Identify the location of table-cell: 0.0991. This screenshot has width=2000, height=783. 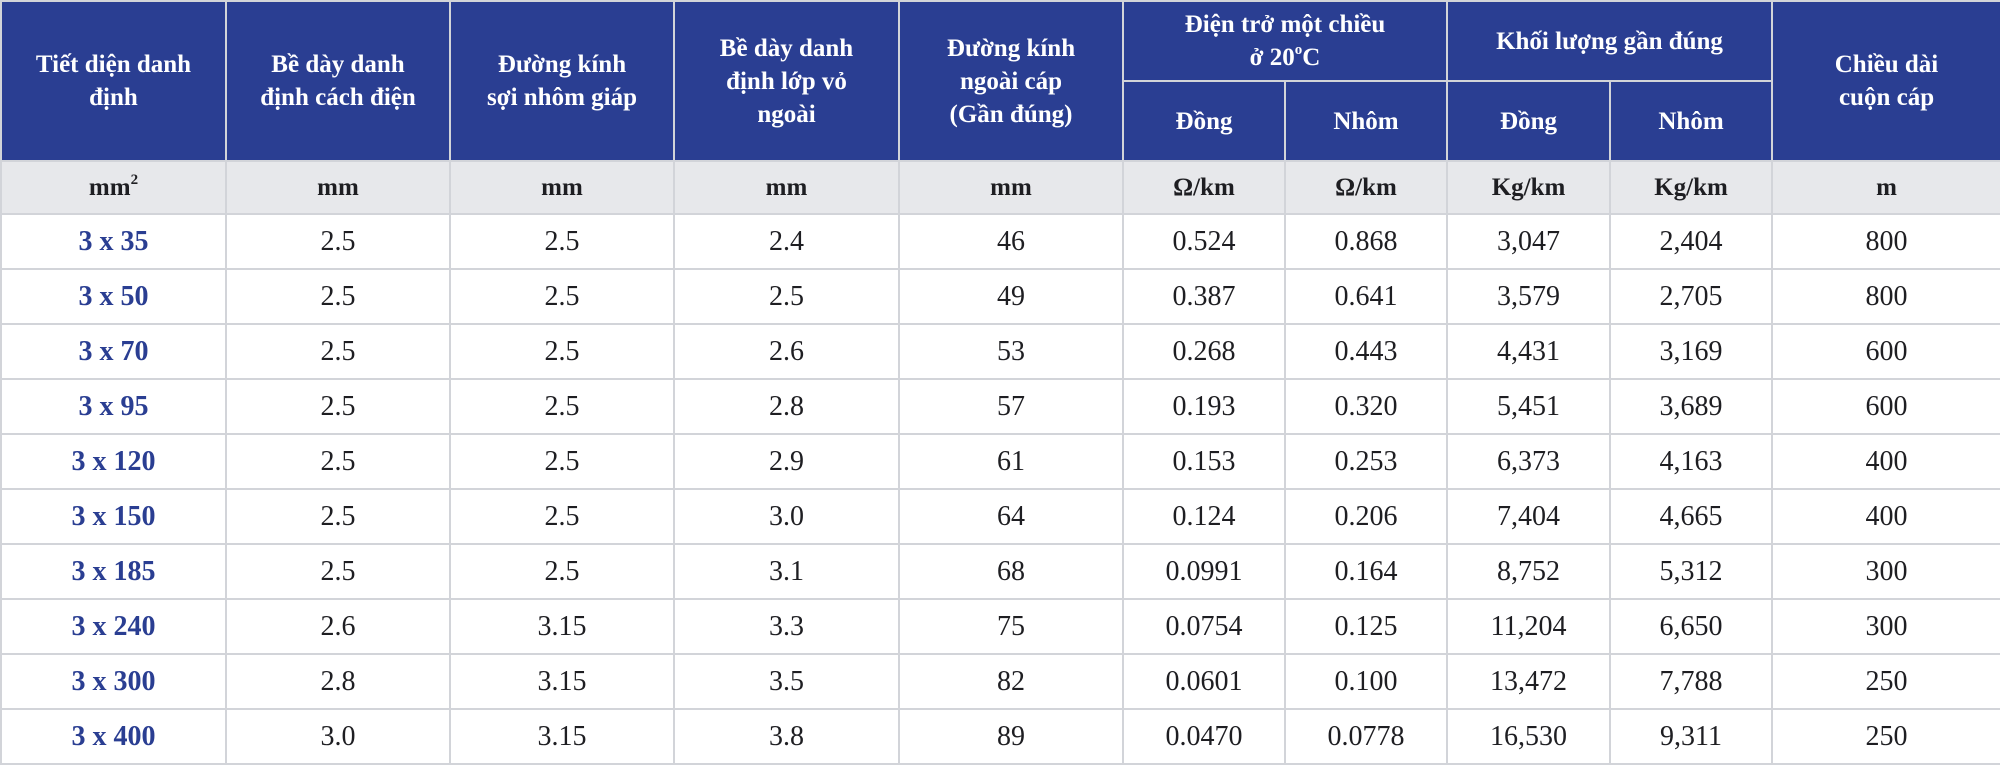
(1204, 571).